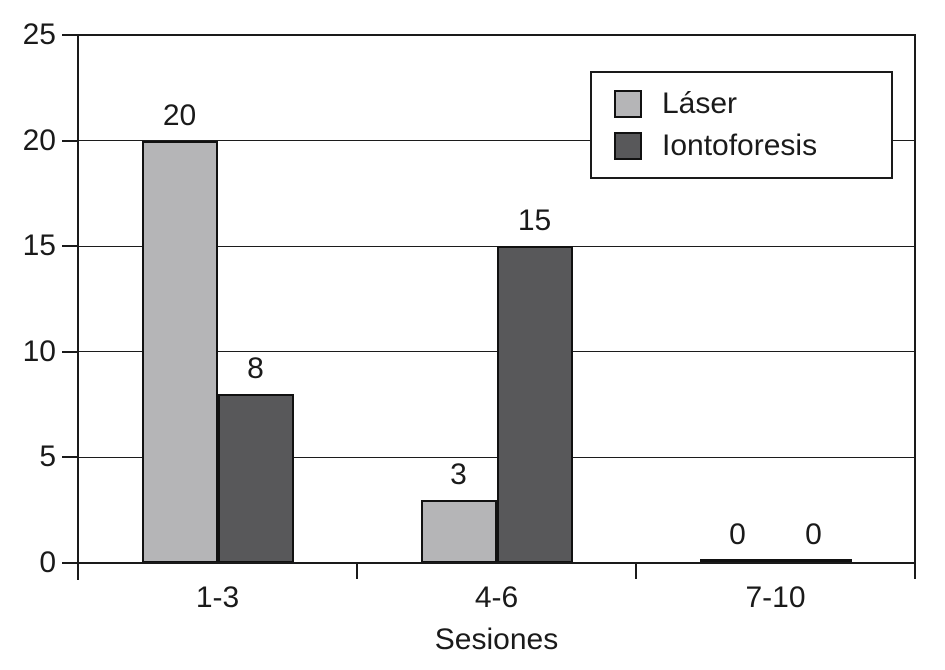  Describe the element at coordinates (78, 307) in the screenshot. I see `y-axis-line` at that location.